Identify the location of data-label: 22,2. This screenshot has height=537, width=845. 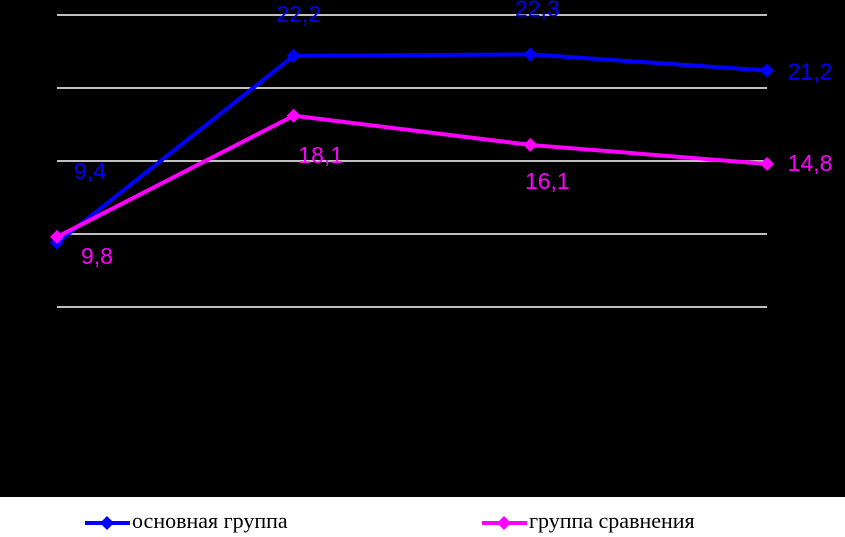
(298, 14).